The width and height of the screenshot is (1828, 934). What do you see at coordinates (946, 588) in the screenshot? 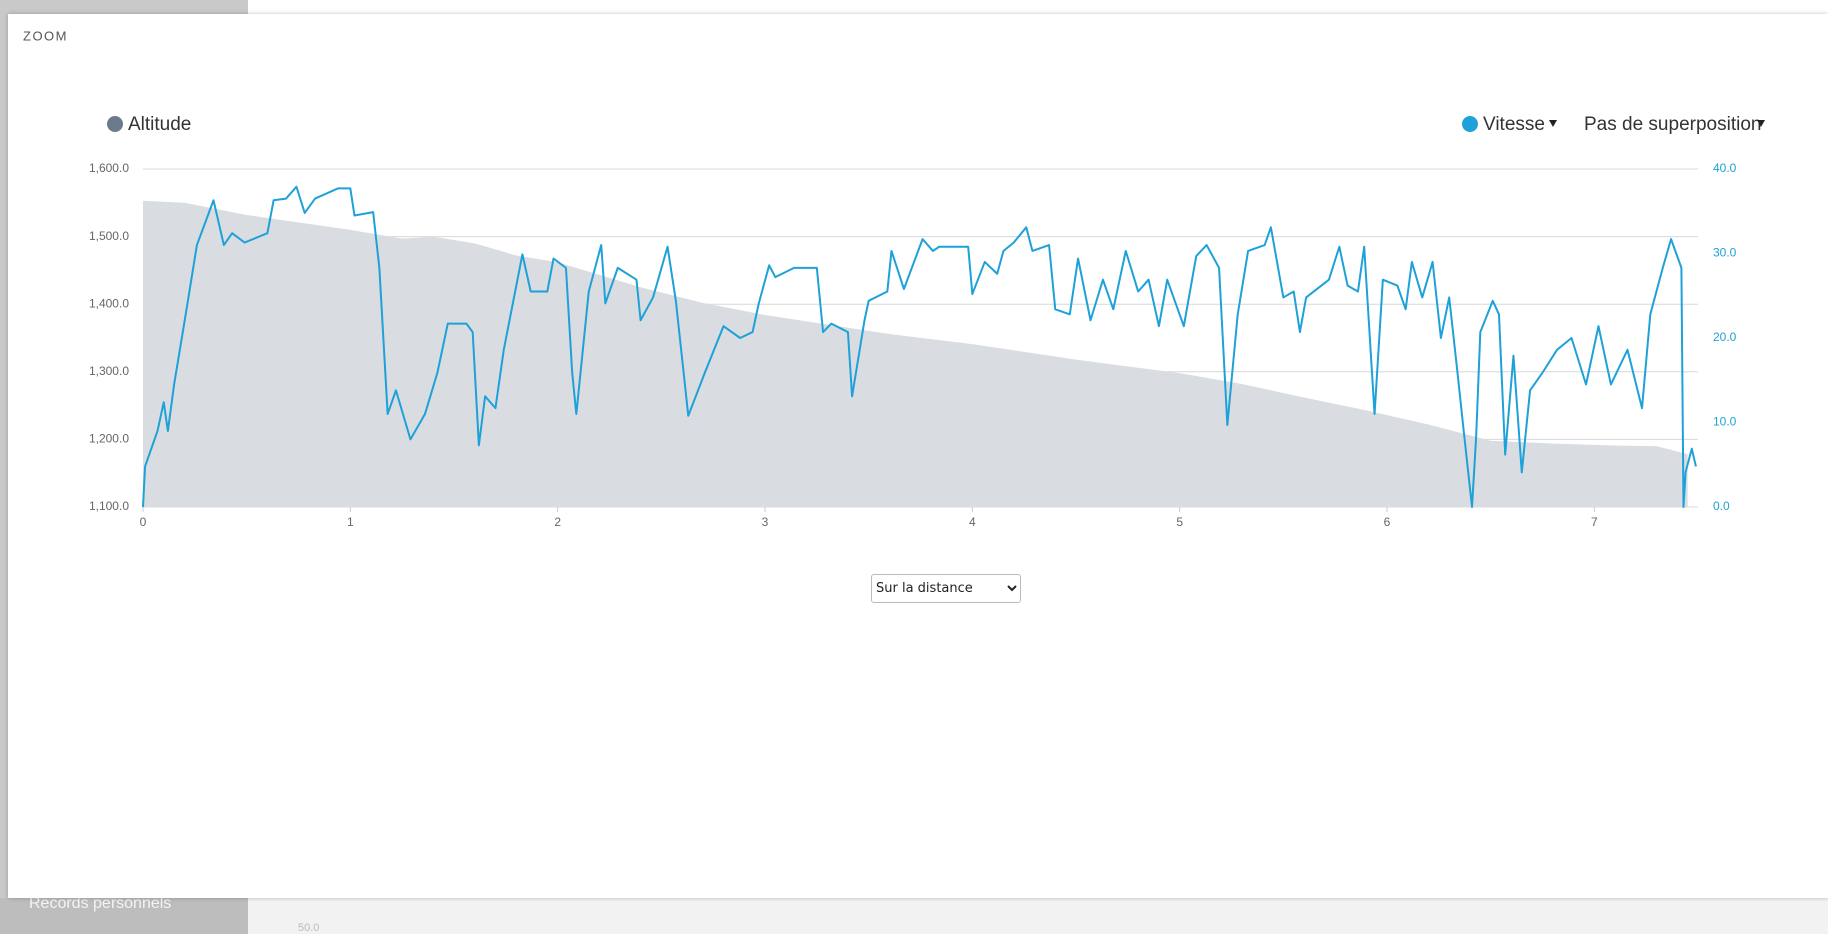
I see `x-mode-select: Sur la distance` at bounding box center [946, 588].